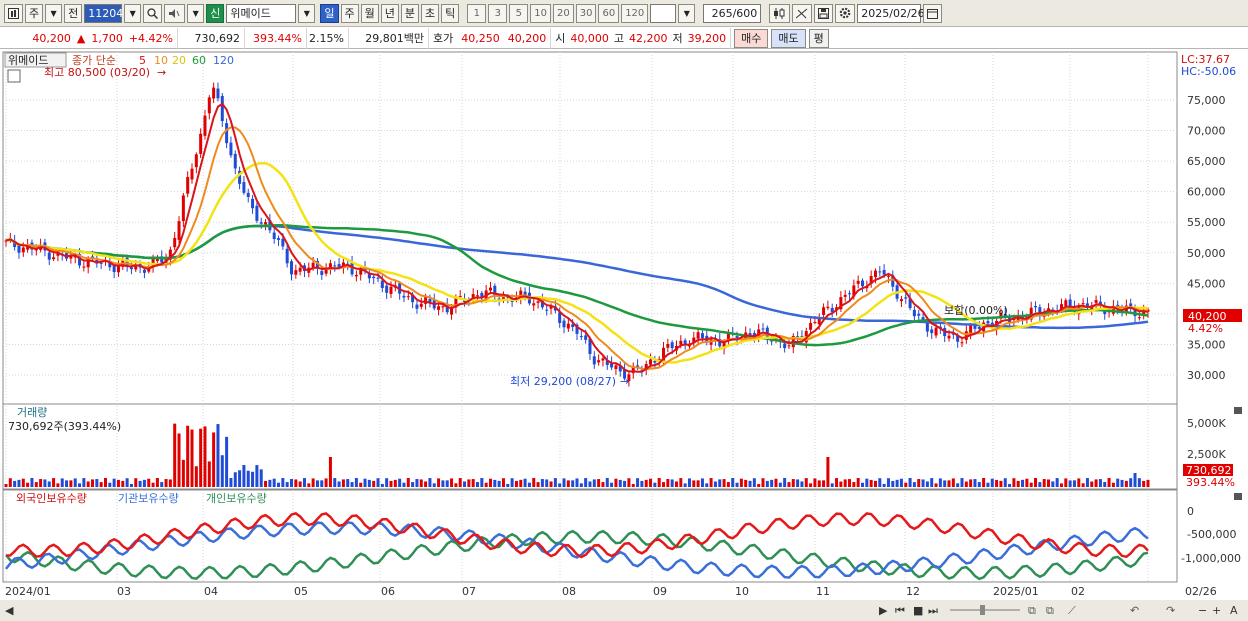 This screenshot has height=621, width=1248. I want to click on speaker-icon, so click(175, 13).